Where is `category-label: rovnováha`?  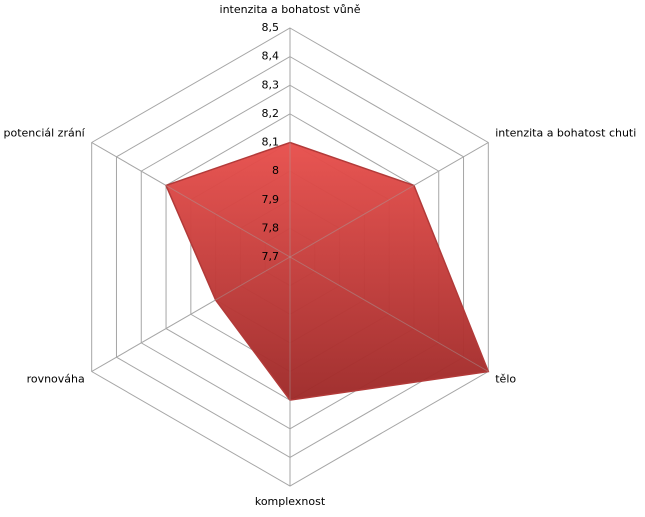
category-label: rovnováha is located at coordinates (56, 379).